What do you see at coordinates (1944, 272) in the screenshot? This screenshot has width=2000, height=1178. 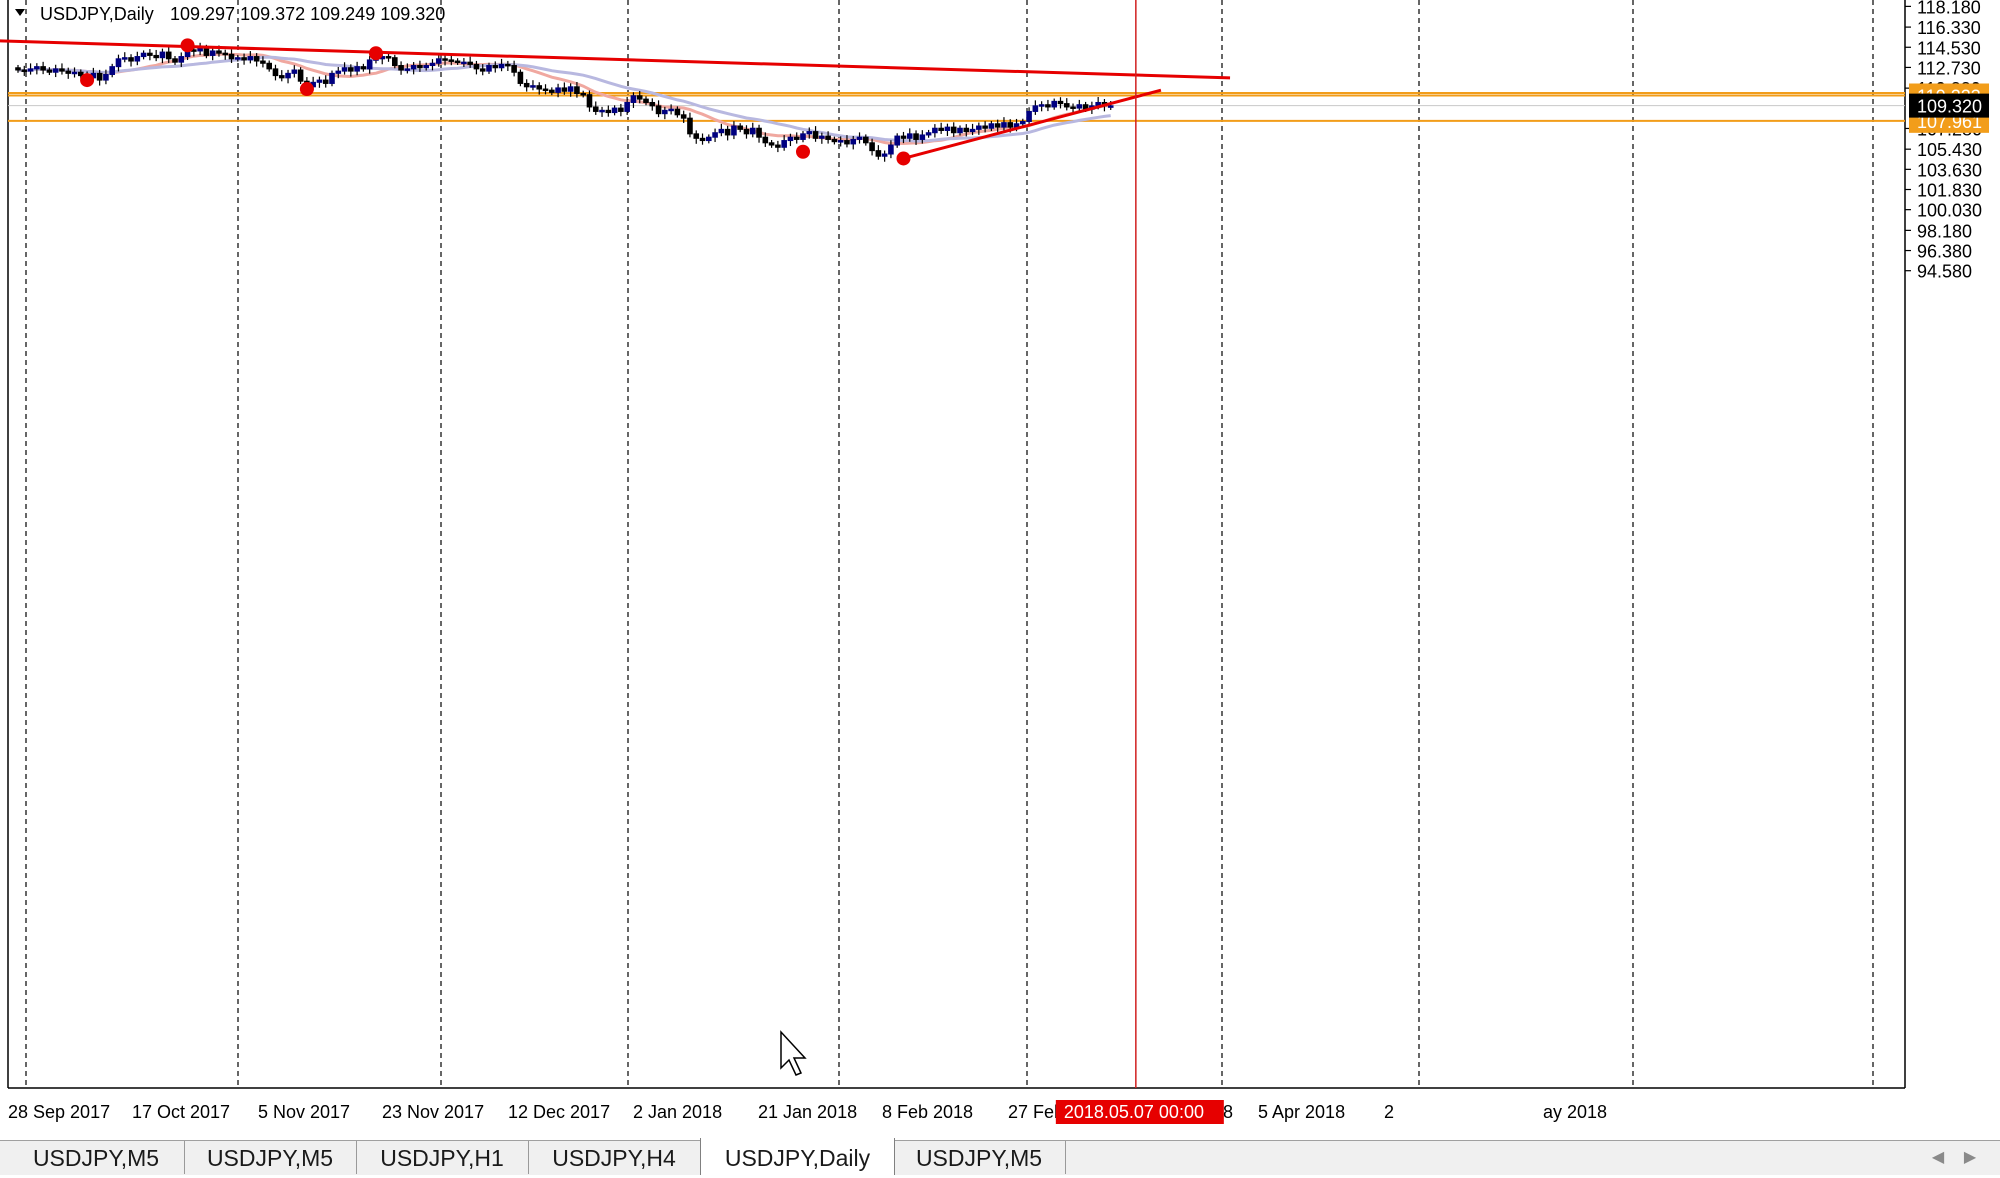 I see `price-tick-label: 94.580` at bounding box center [1944, 272].